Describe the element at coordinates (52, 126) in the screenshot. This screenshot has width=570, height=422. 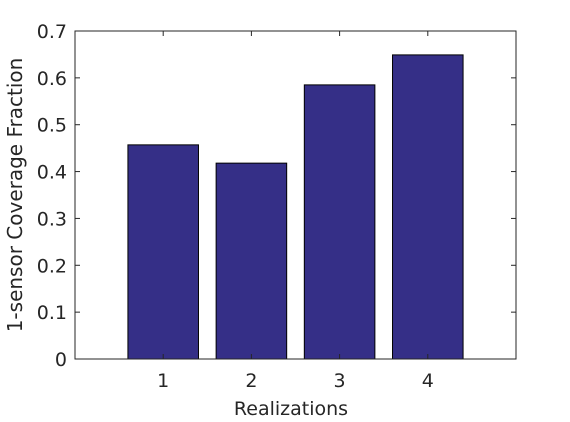
I see `y-tick-label: 0.5` at that location.